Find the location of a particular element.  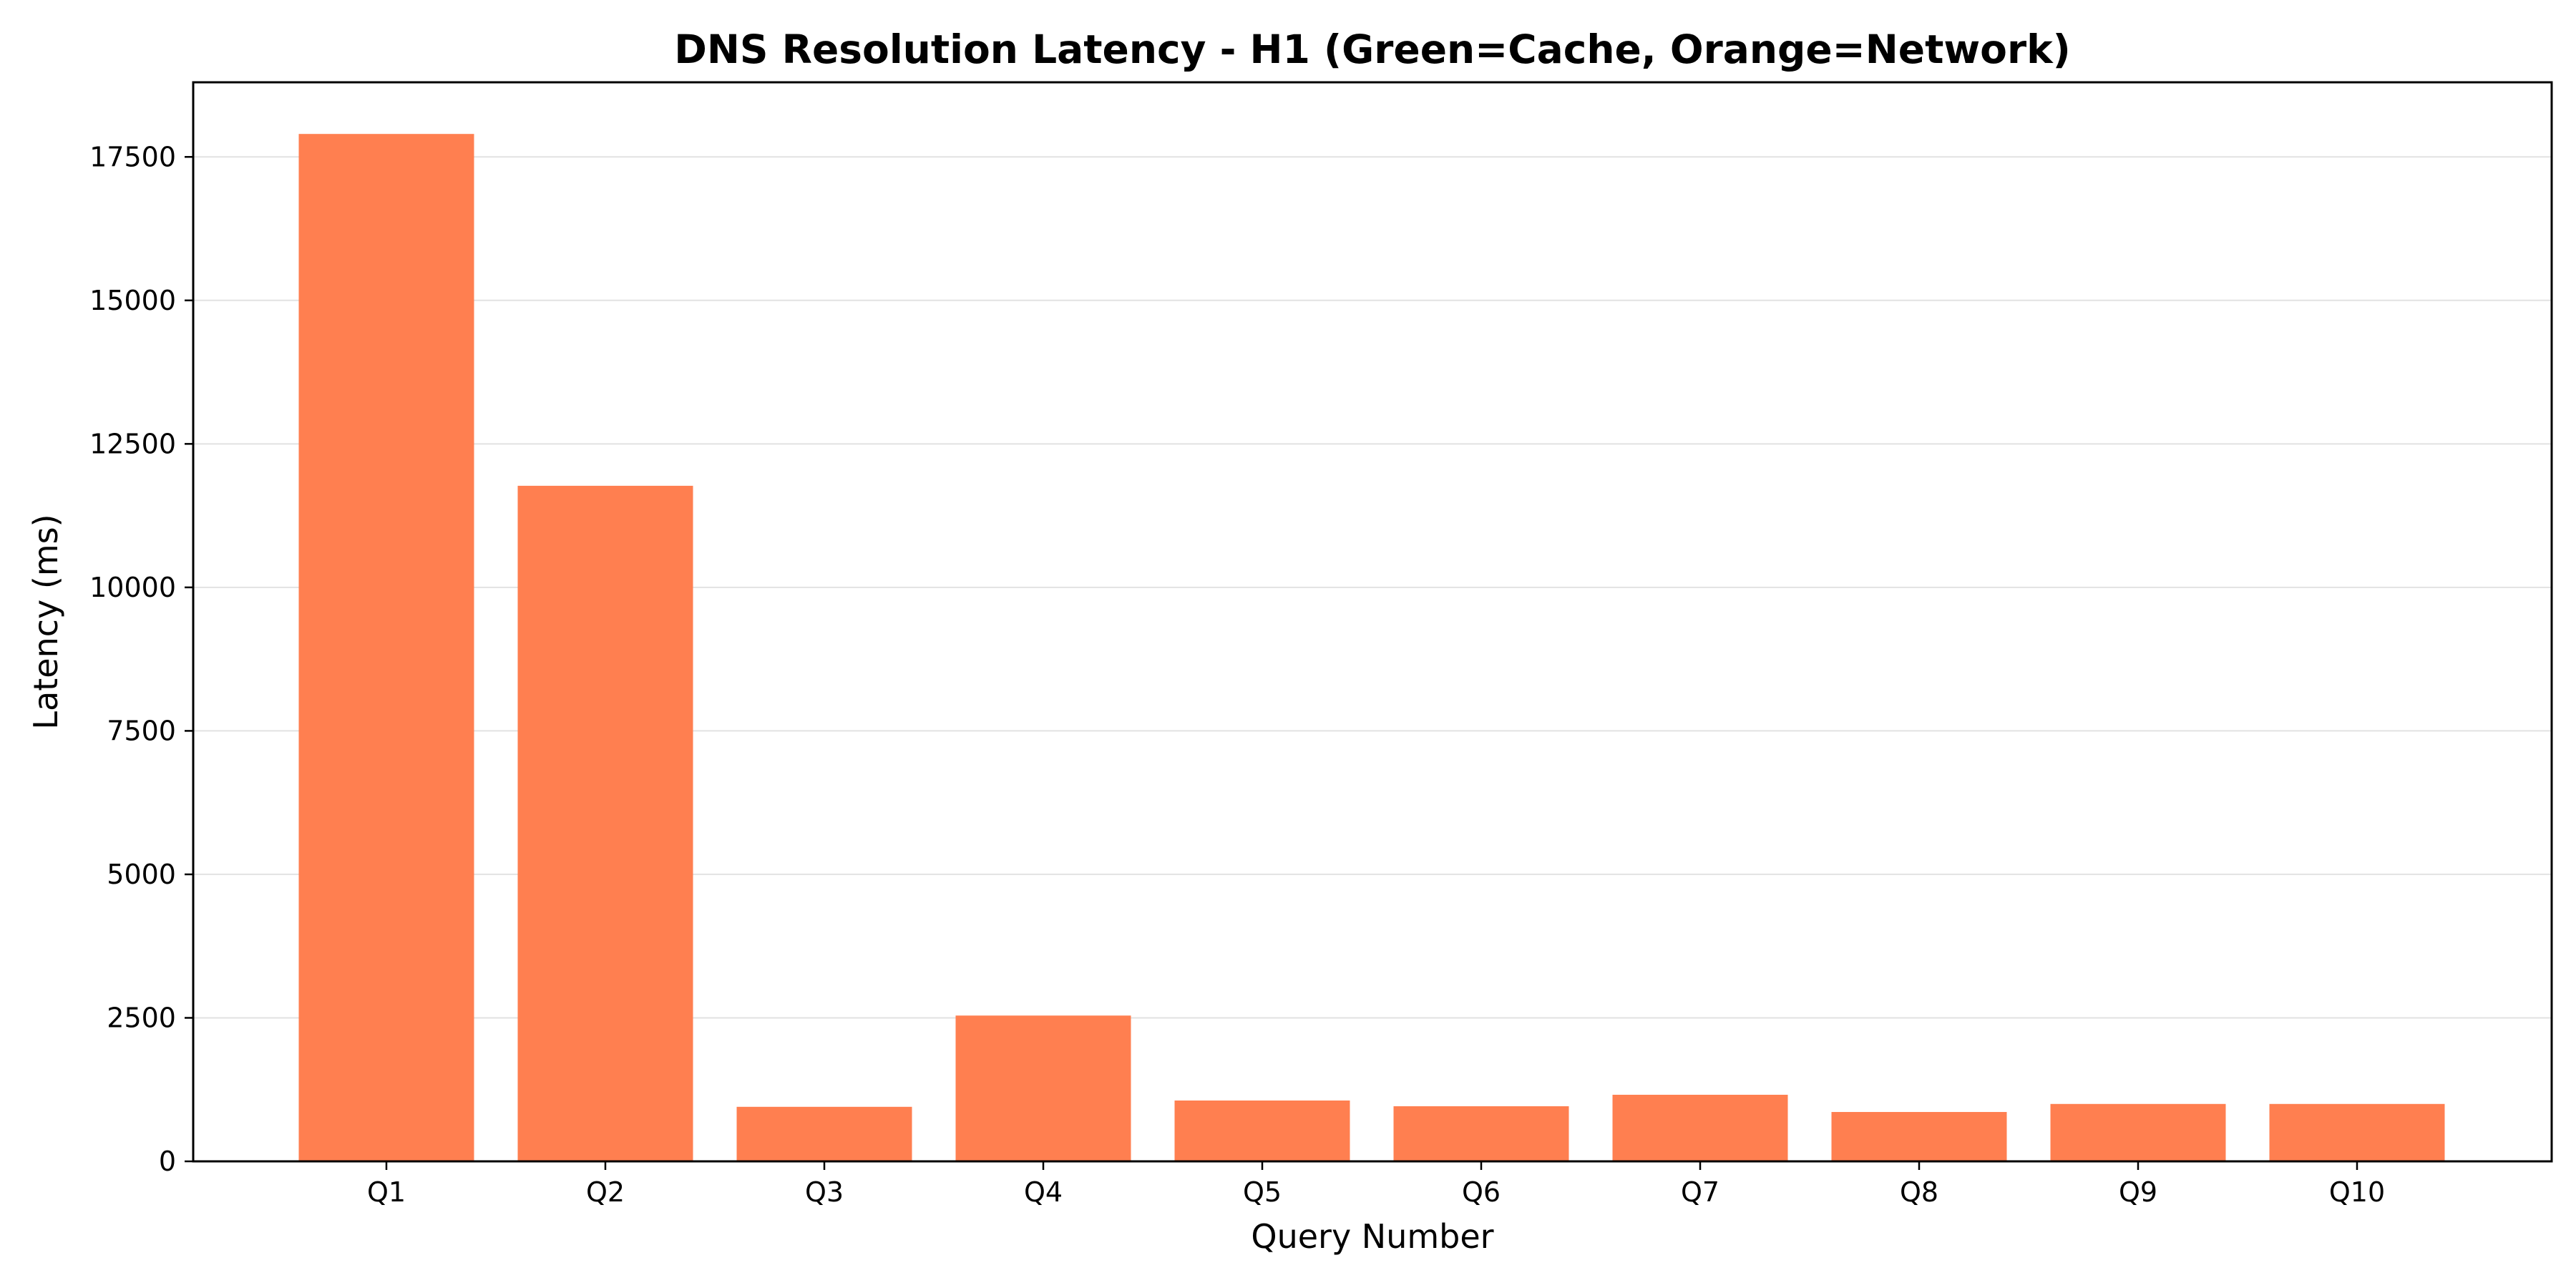

x-tick-label: Q9 is located at coordinates (2138, 1192).